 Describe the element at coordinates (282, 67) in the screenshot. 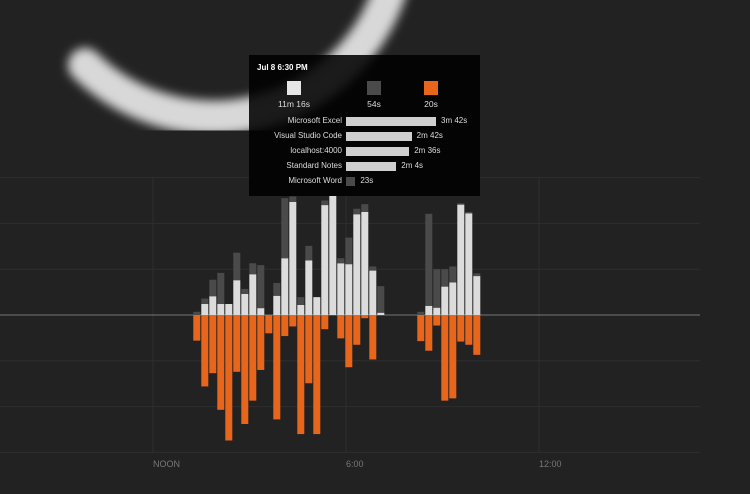

I see `tooltip-title: Jul 8 6:30 PM` at that location.